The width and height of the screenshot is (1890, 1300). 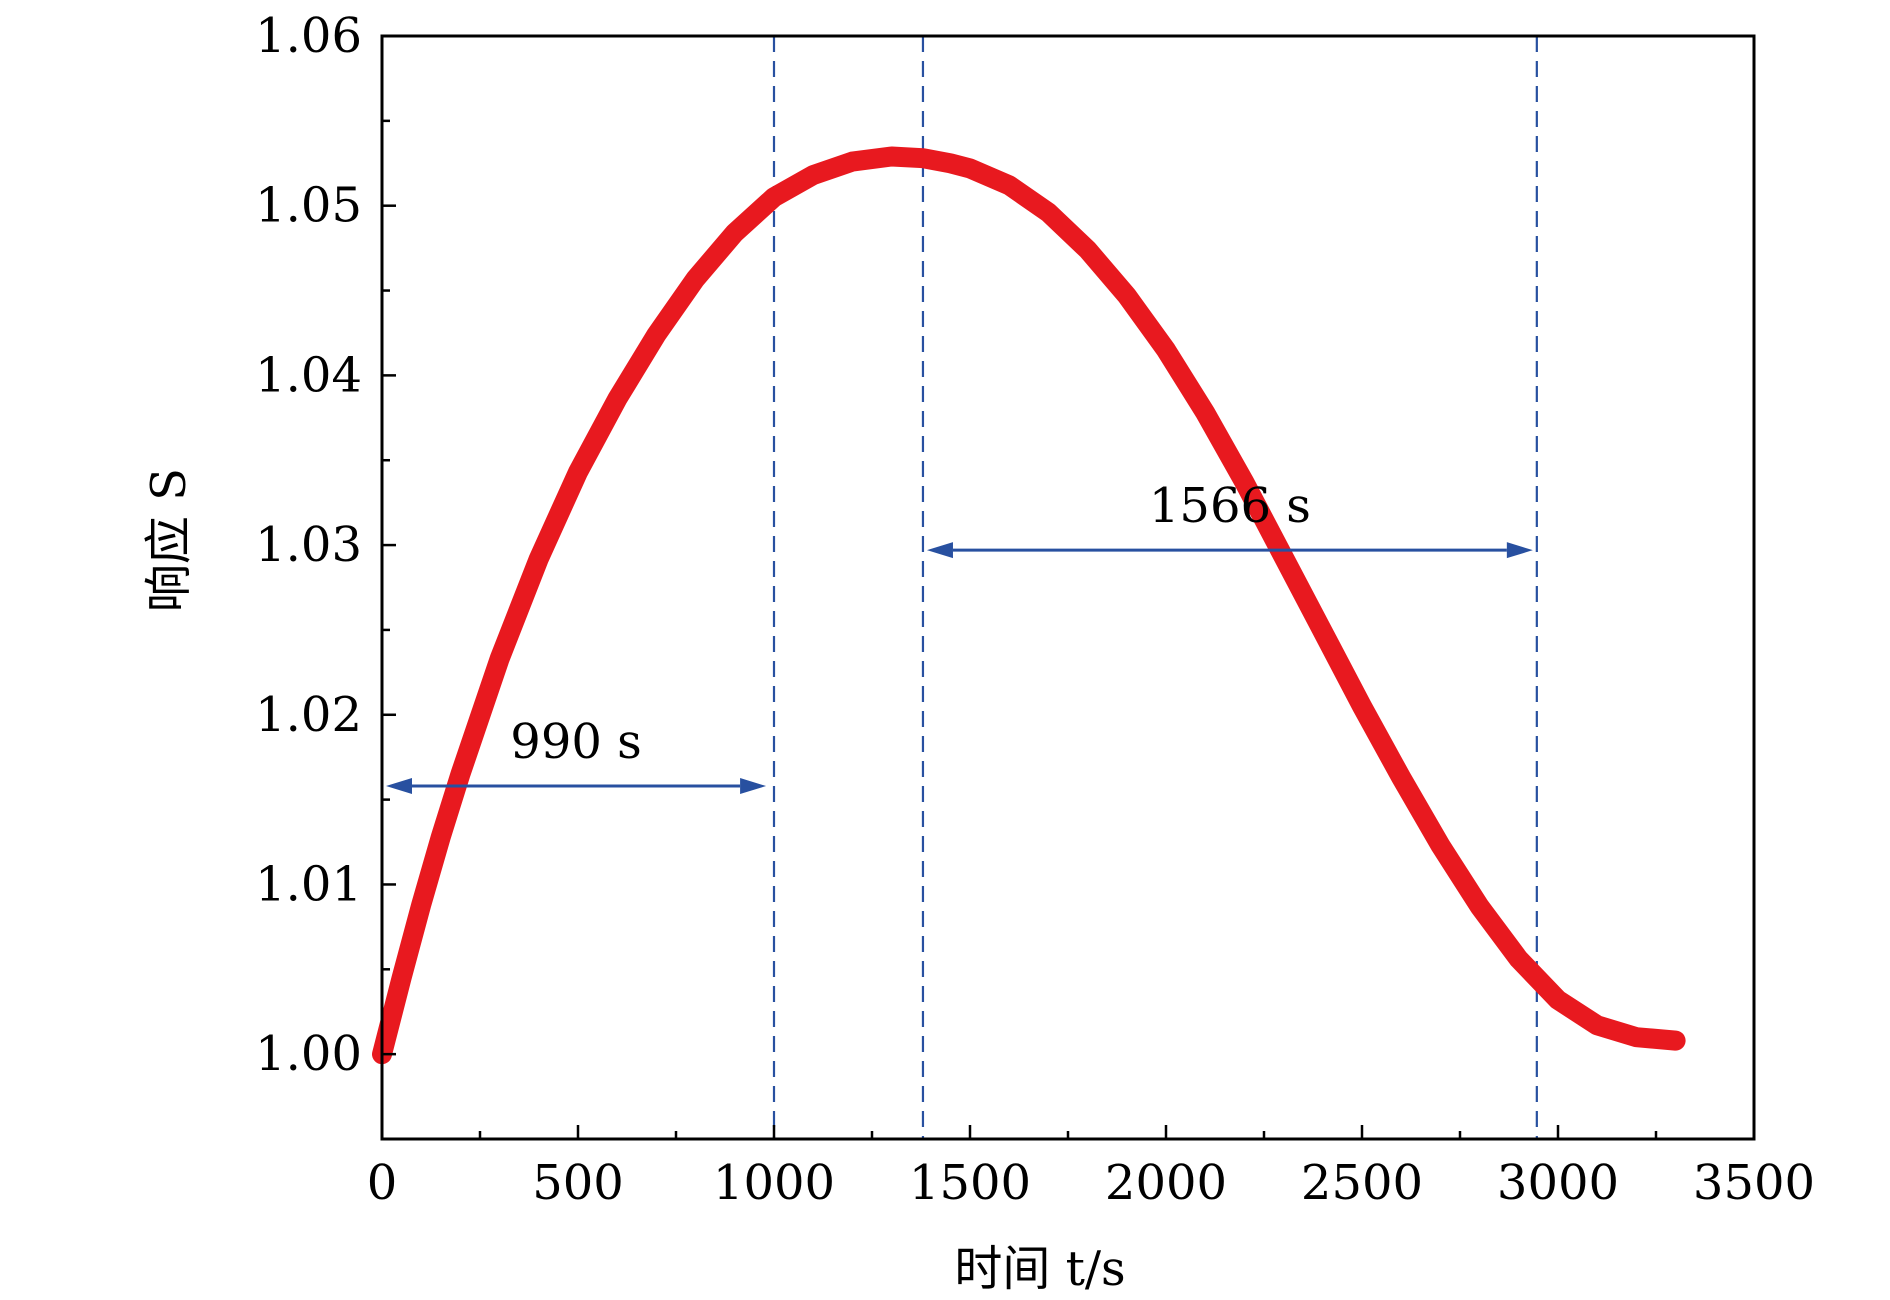 What do you see at coordinates (308, 1054) in the screenshot?
I see `y-tick-label-0: 1.00` at bounding box center [308, 1054].